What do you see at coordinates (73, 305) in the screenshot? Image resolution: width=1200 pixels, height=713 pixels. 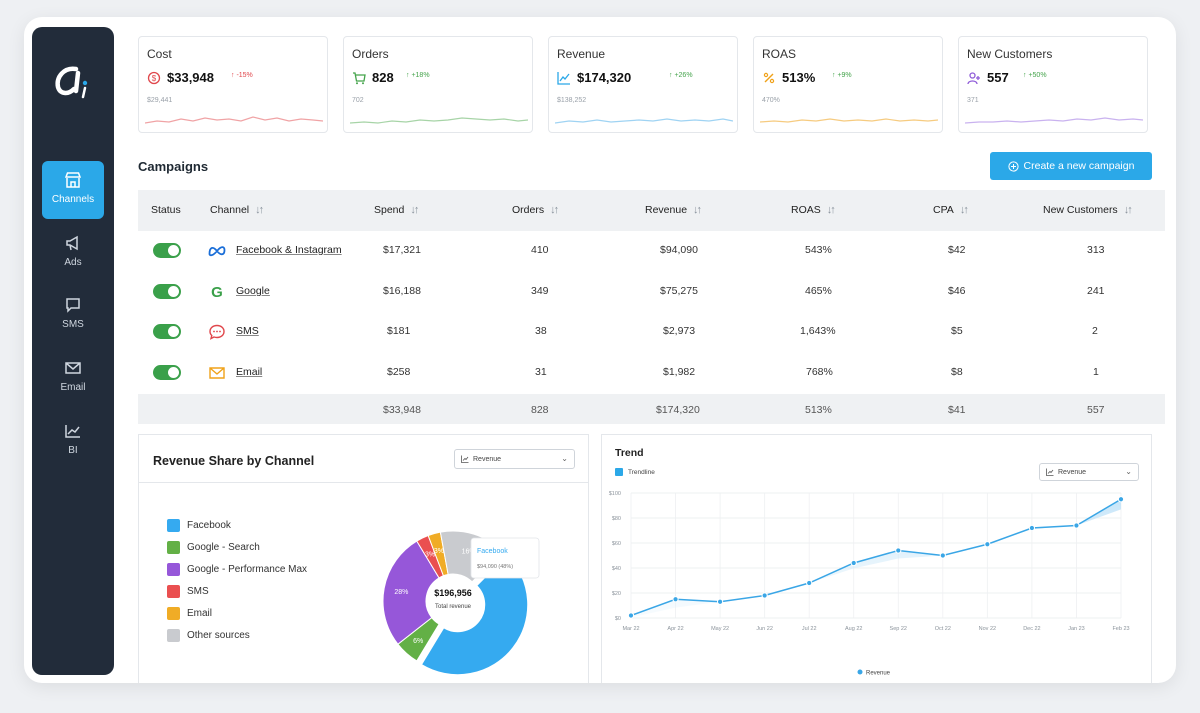 I see `chat-icon` at bounding box center [73, 305].